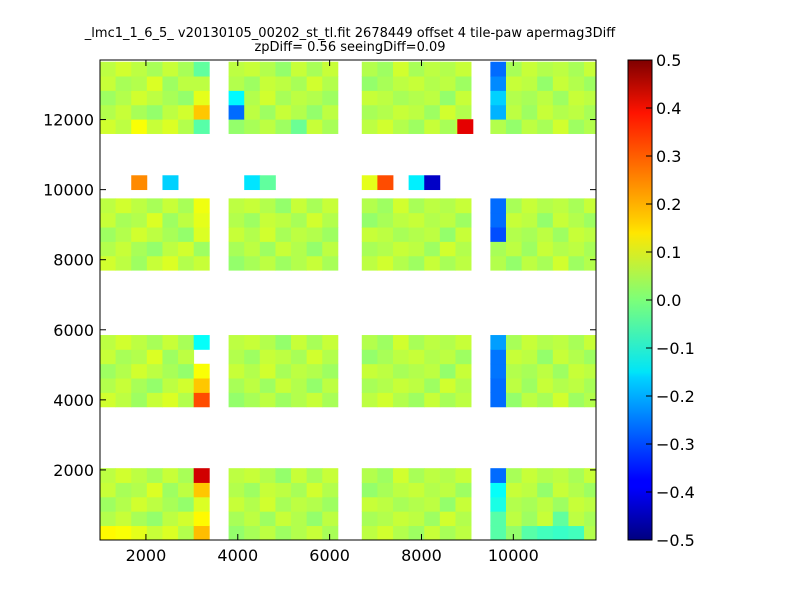 Image resolution: width=800 pixels, height=600 pixels. What do you see at coordinates (675, 348) in the screenshot?
I see `colorbar-tick-label: −0.1` at bounding box center [675, 348].